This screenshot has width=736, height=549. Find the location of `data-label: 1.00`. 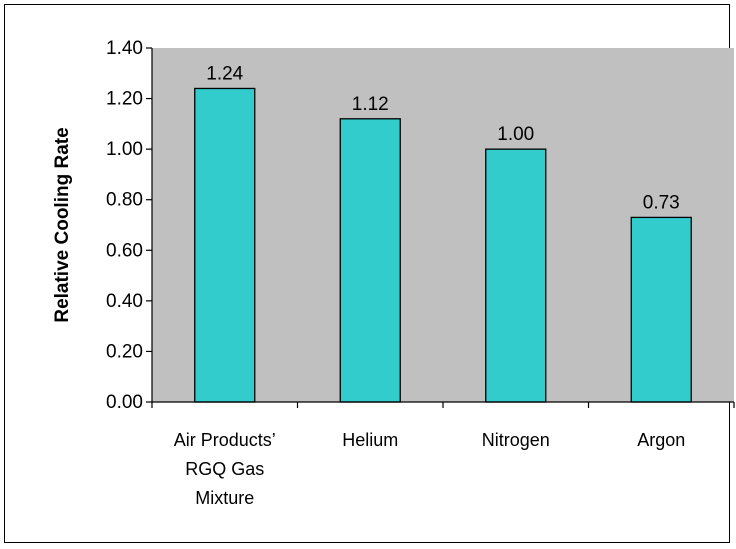

data-label: 1.00 is located at coordinates (515, 134).